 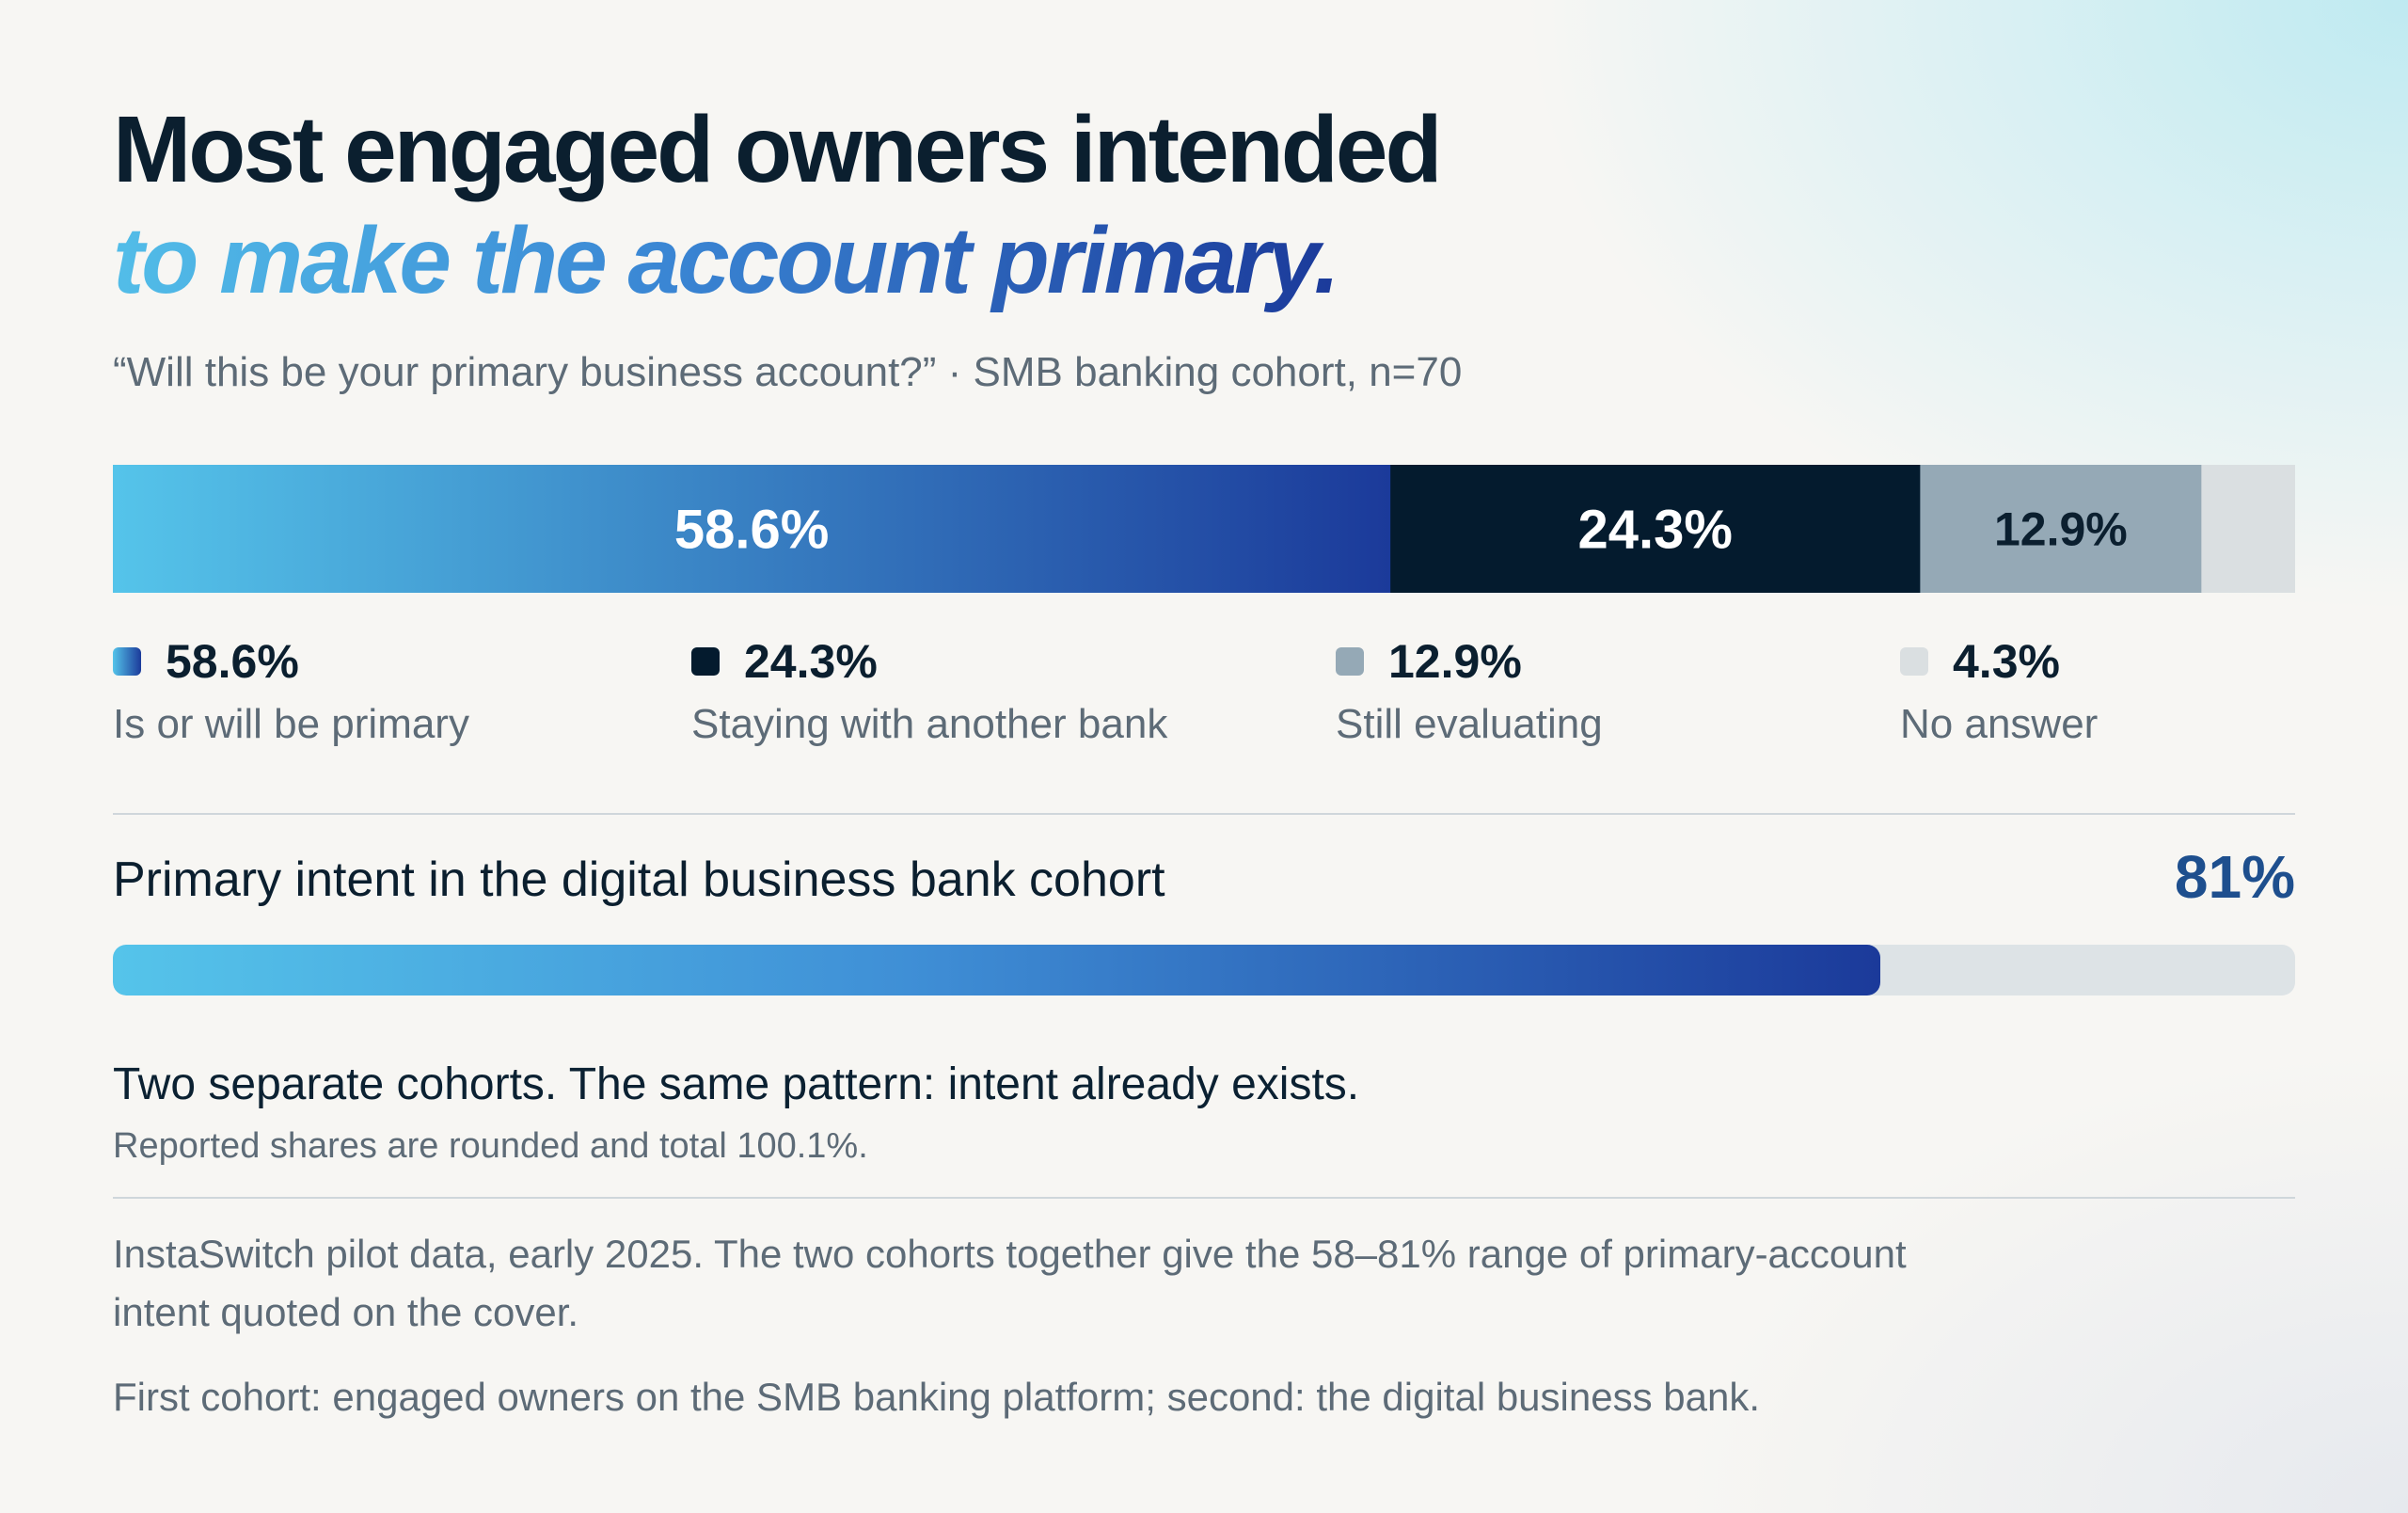 What do you see at coordinates (2000, 724) in the screenshot?
I see `legend-label-no-answer: No answer` at bounding box center [2000, 724].